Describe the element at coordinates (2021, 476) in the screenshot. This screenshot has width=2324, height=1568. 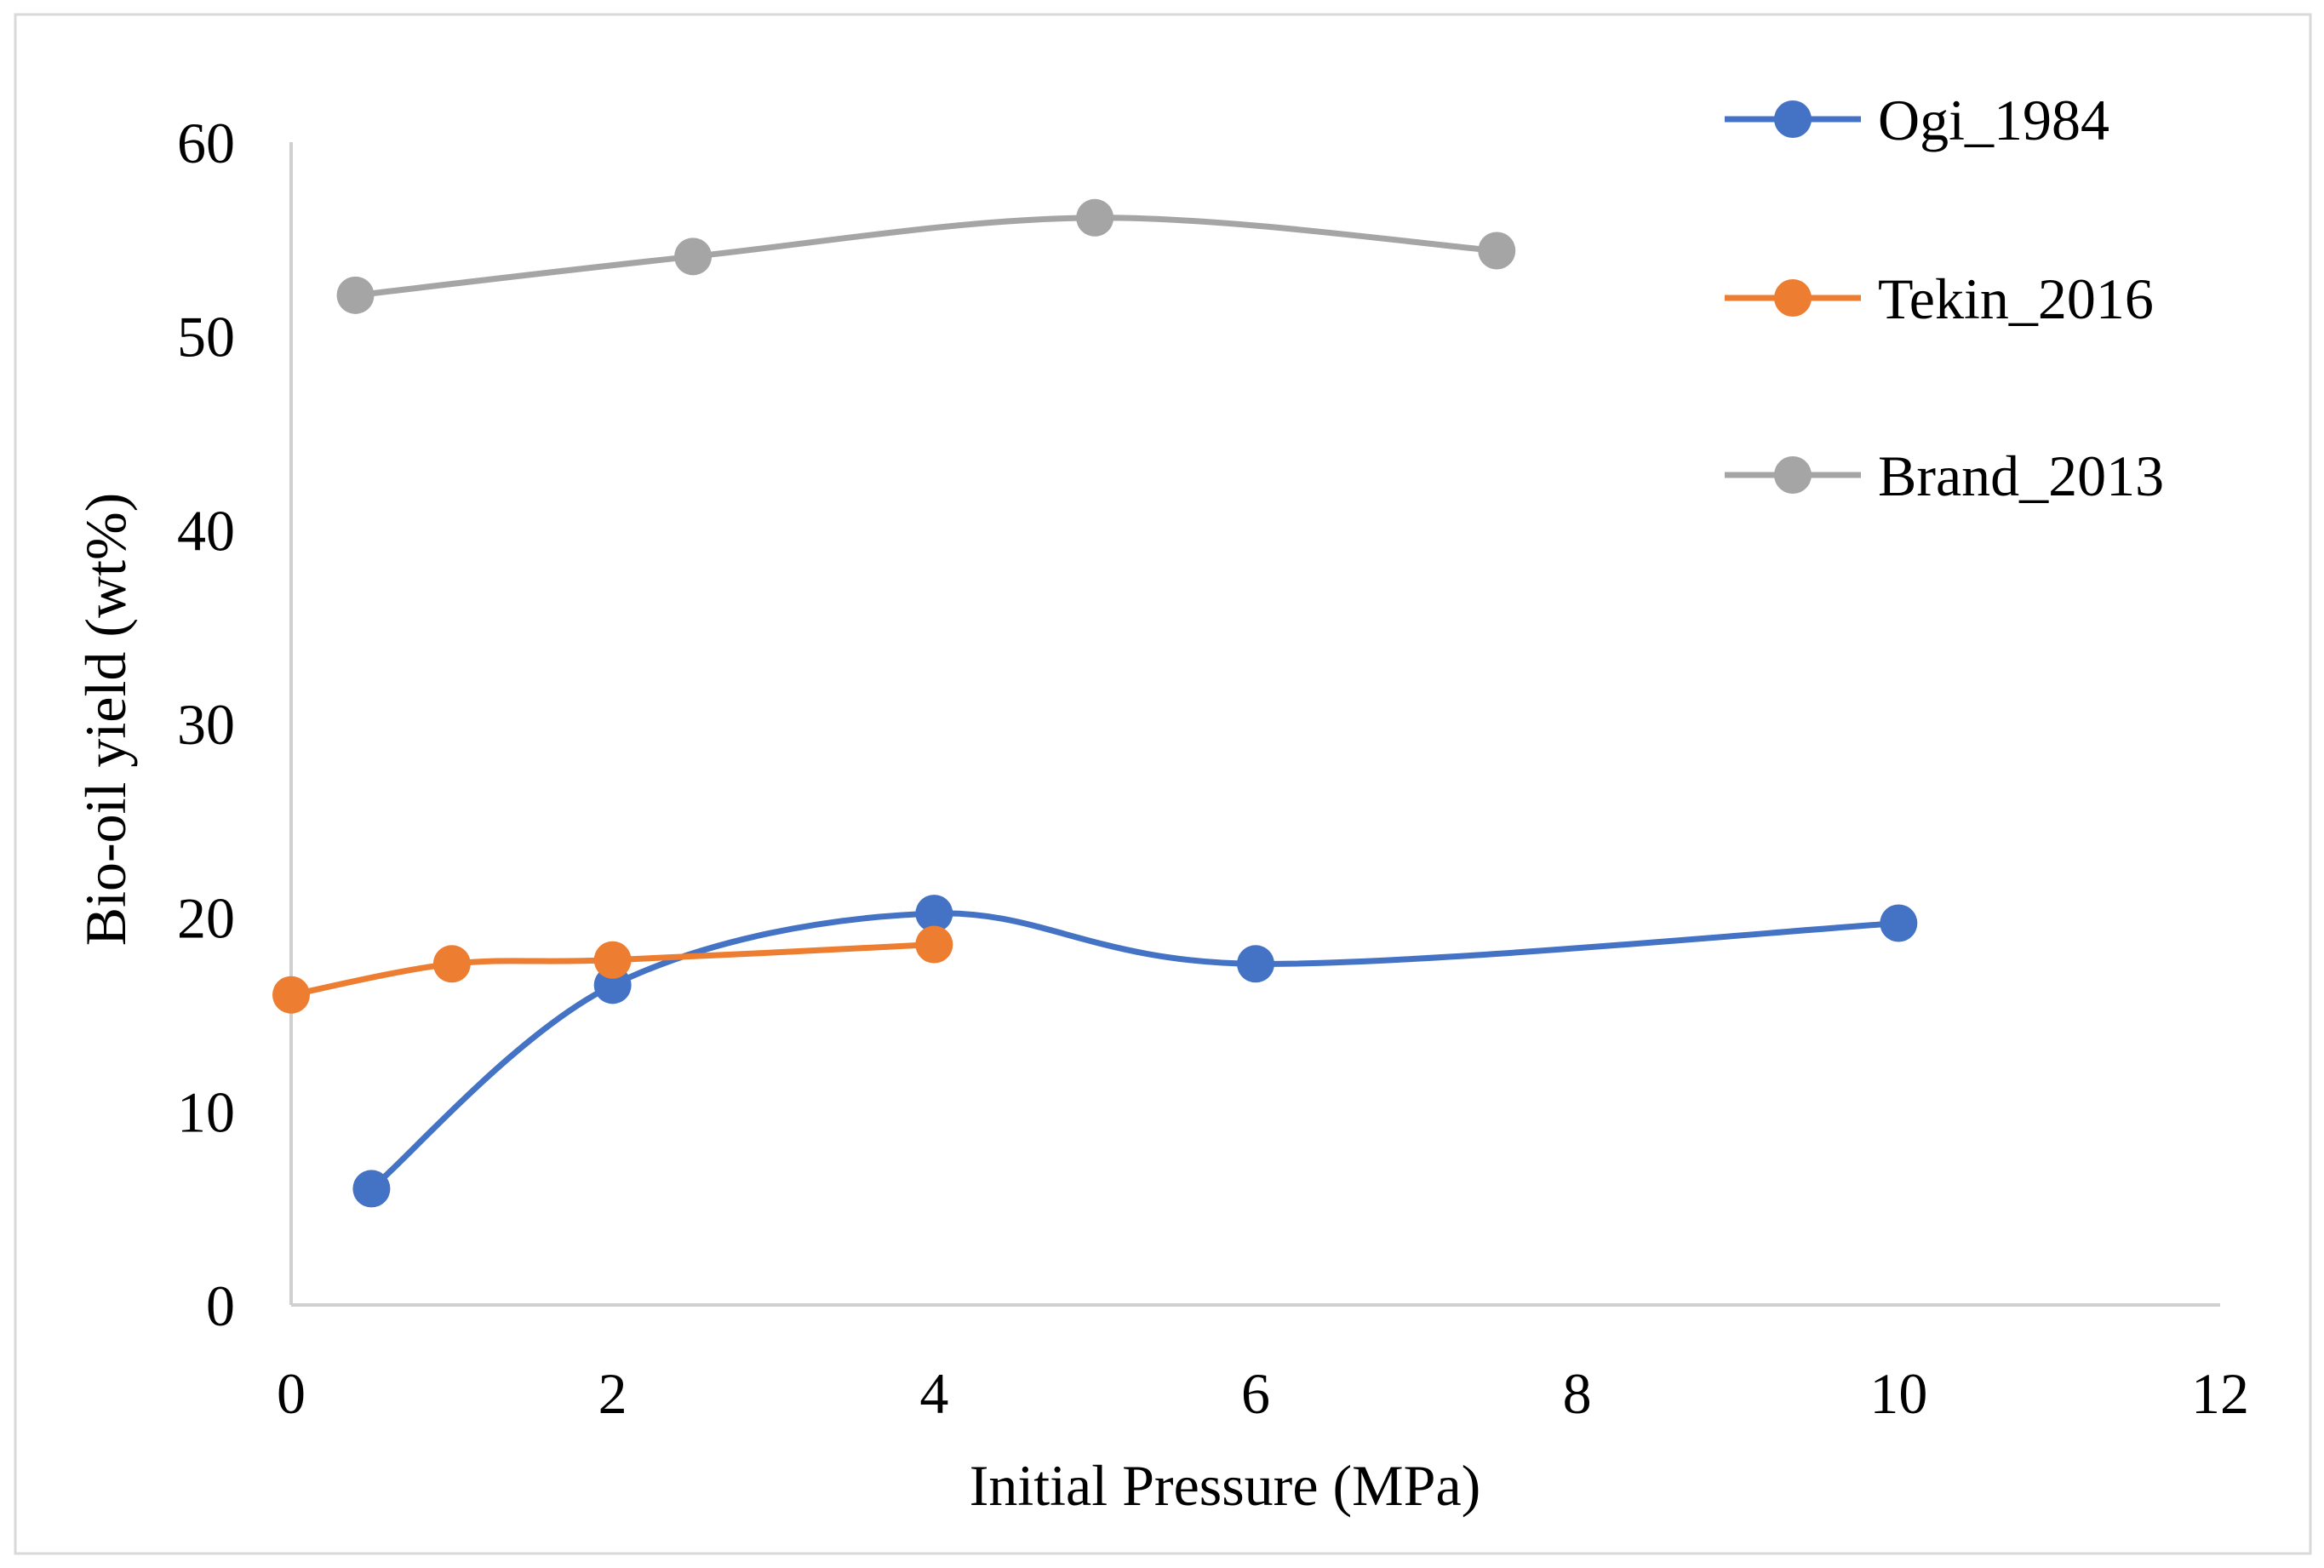
I see `legend-label: Brand_2013` at that location.